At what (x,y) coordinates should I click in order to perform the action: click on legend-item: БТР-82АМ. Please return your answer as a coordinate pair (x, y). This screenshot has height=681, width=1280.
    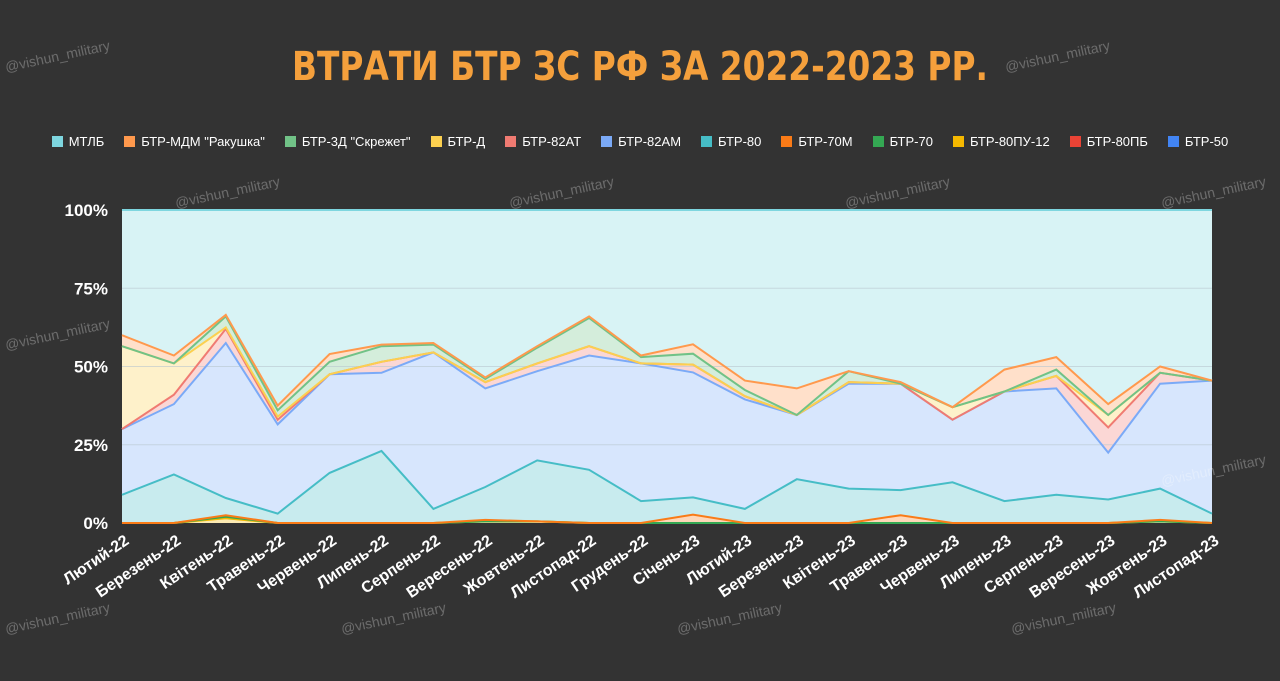
    Looking at the image, I should click on (641, 141).